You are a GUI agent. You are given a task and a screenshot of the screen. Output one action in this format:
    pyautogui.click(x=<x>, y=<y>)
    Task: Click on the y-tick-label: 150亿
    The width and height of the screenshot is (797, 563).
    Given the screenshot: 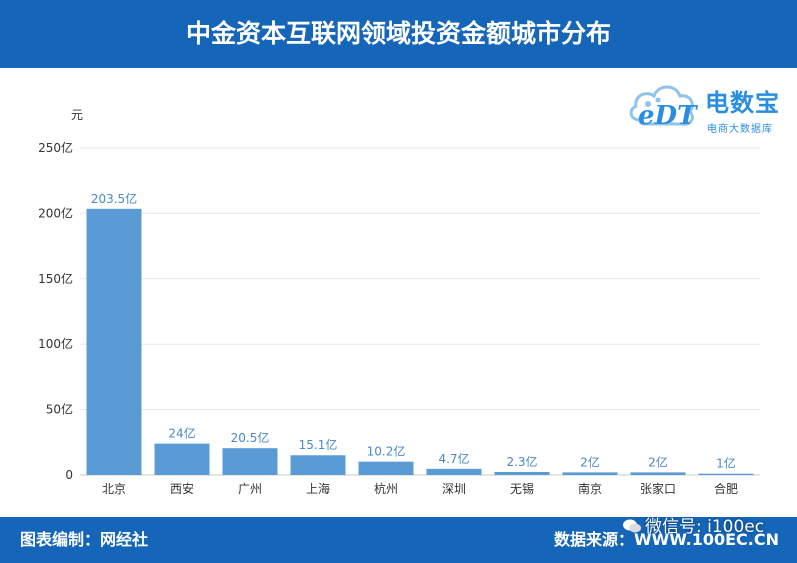 What is the action you would take?
    pyautogui.click(x=55, y=278)
    